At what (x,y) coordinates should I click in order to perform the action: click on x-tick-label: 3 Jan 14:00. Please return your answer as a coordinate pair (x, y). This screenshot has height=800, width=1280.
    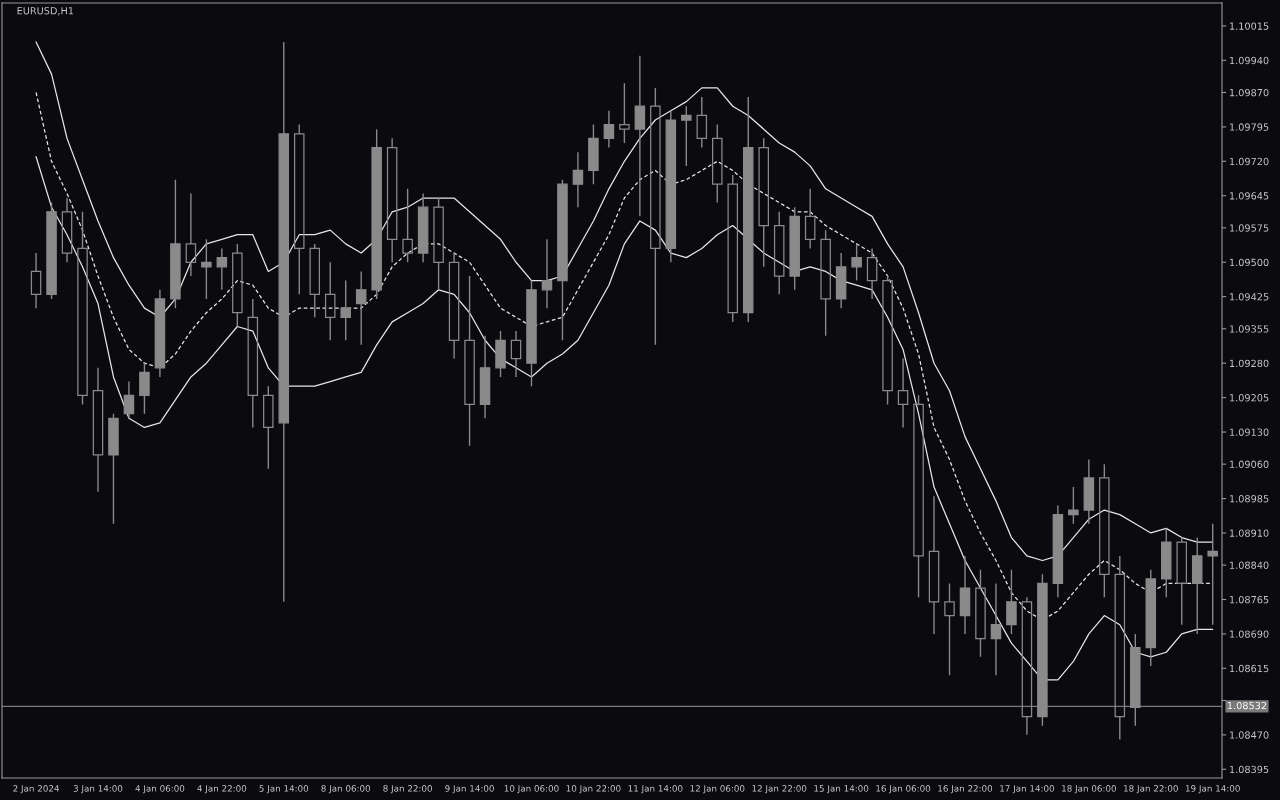
    Looking at the image, I should click on (98, 789).